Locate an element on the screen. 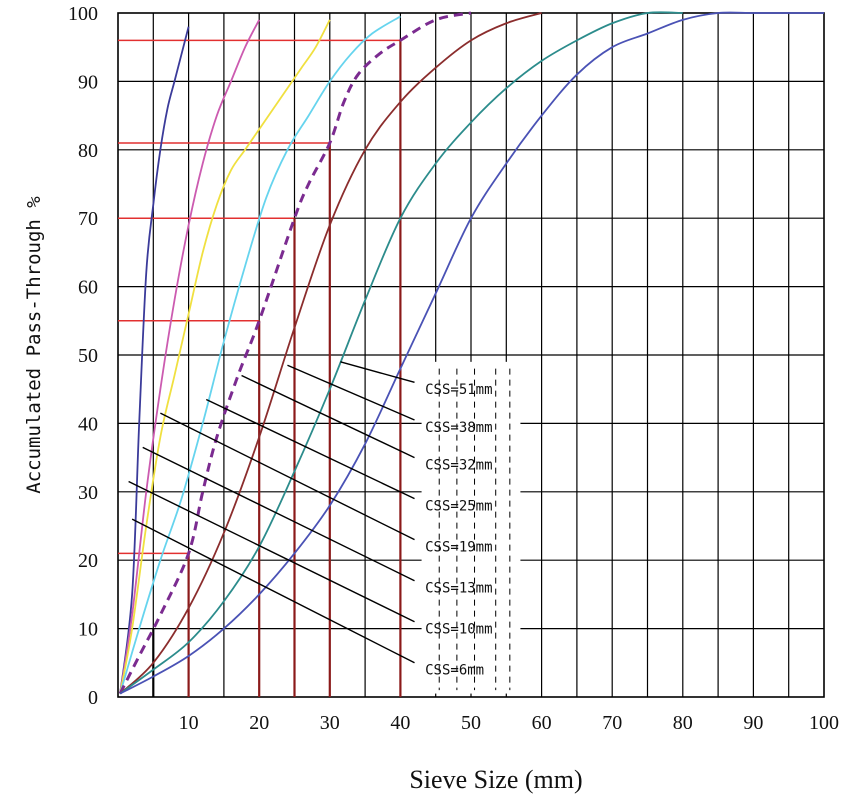  x-tick-label: 30 is located at coordinates (330, 723).